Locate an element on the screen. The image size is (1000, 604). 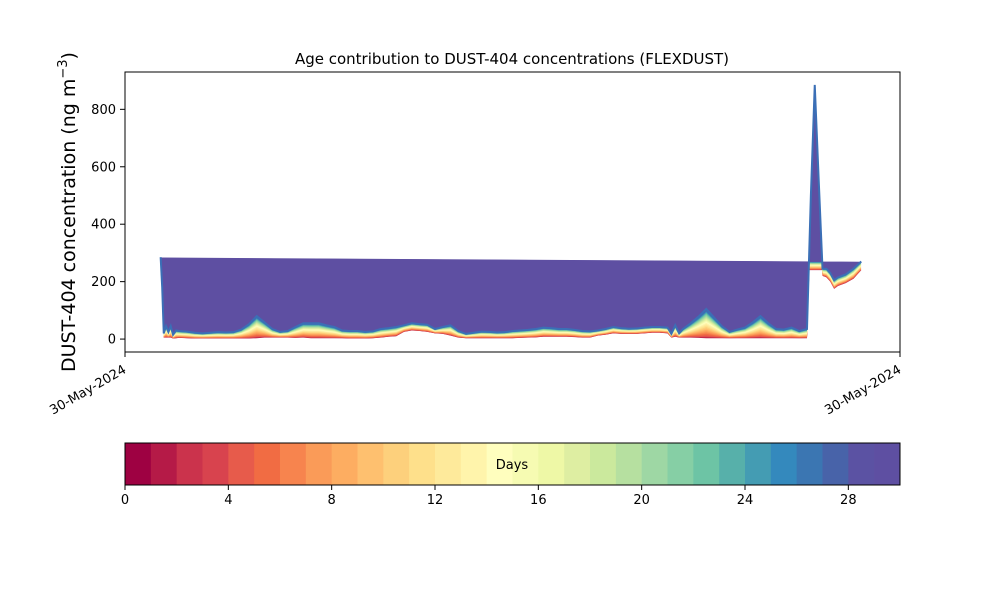
y-axis-label-main: DUST-404 concentration (ng m is located at coordinates (69, 225).